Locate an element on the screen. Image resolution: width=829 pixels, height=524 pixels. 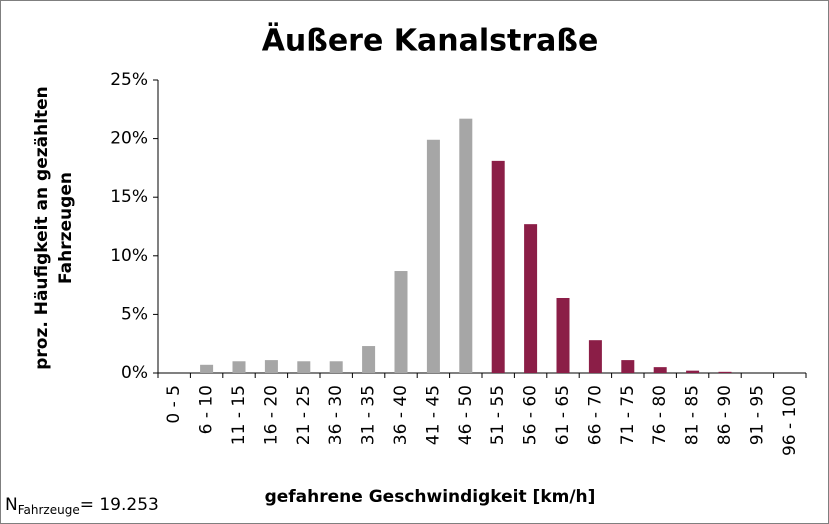
y-axis-title: Fahrzeugen is located at coordinates (66, 228).